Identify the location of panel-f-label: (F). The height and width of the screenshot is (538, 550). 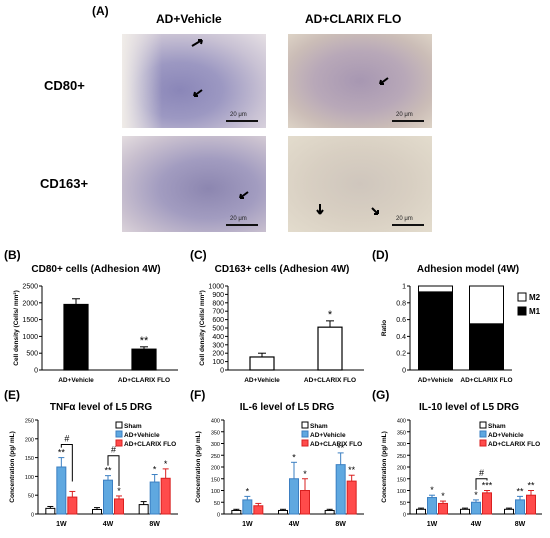
(198, 395).